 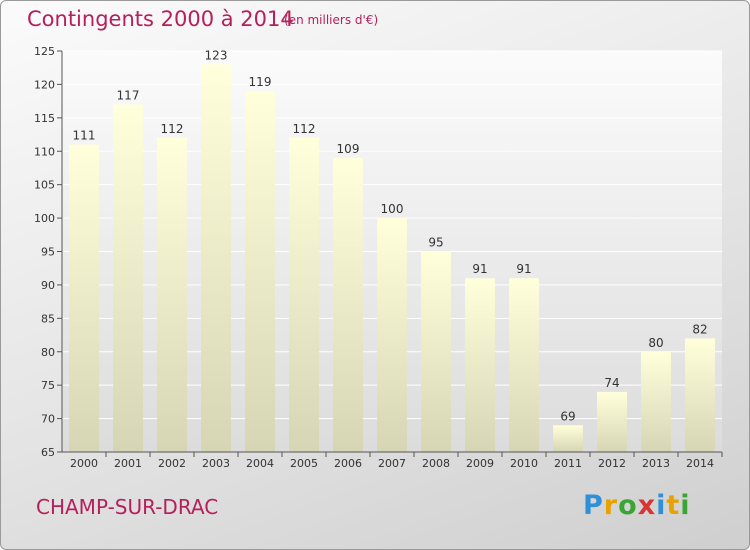 I want to click on y-tick-label: 70, so click(x=48, y=419).